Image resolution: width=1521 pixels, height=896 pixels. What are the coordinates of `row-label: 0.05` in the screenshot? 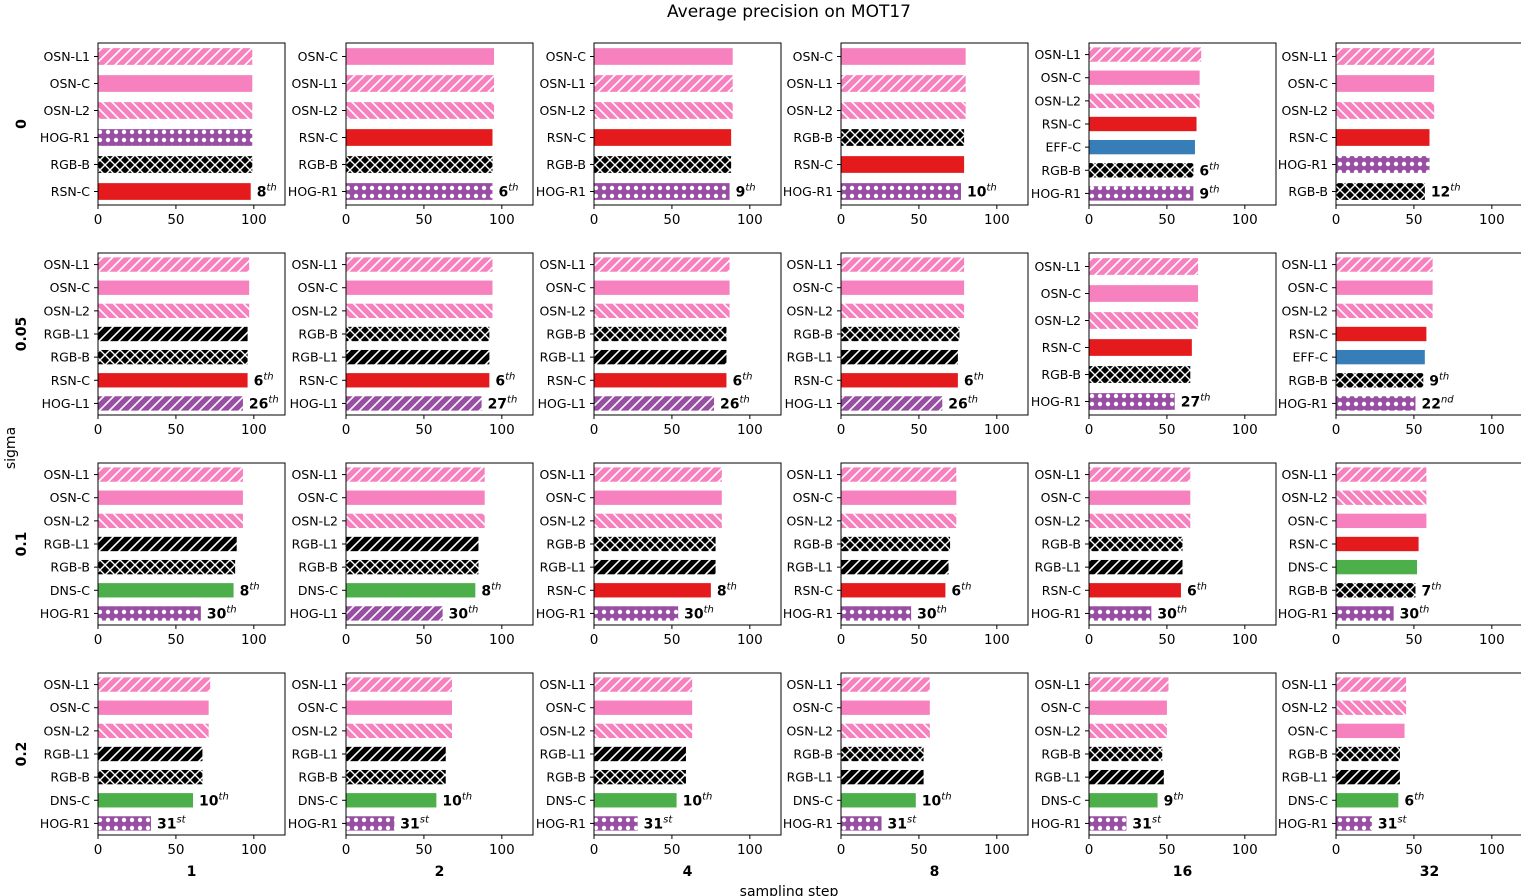 It's located at (22, 334).